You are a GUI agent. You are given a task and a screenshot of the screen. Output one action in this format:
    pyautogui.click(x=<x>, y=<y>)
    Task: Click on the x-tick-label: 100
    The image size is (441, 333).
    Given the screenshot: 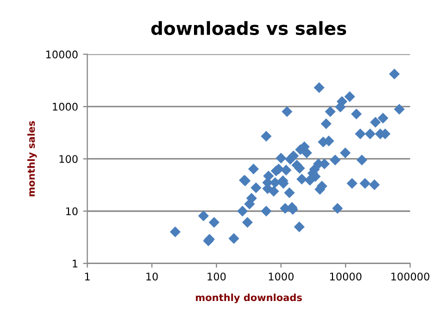 What is the action you would take?
    pyautogui.click(x=217, y=276)
    